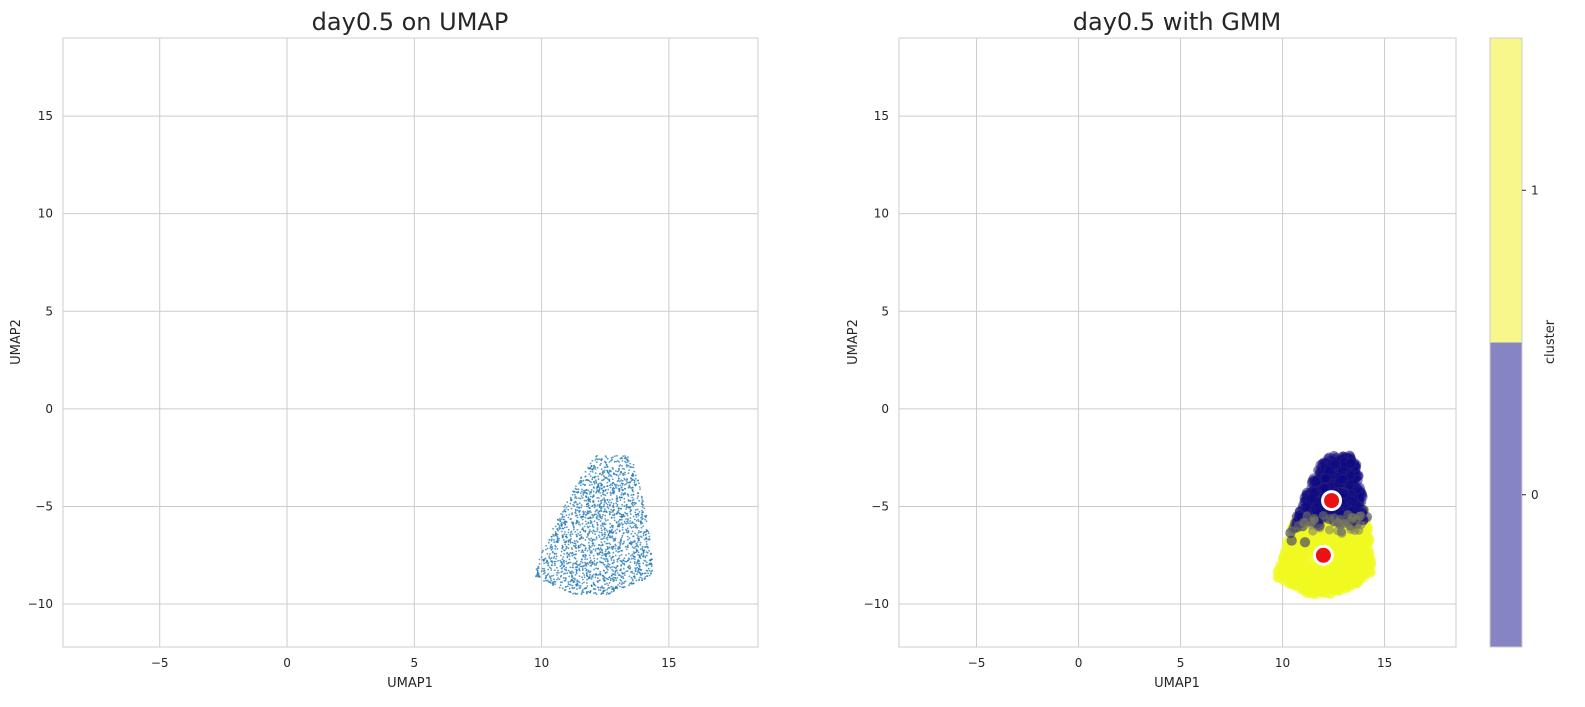 This screenshot has width=1585, height=707. What do you see at coordinates (881, 214) in the screenshot?
I see `gmm-ytick-label: 10` at bounding box center [881, 214].